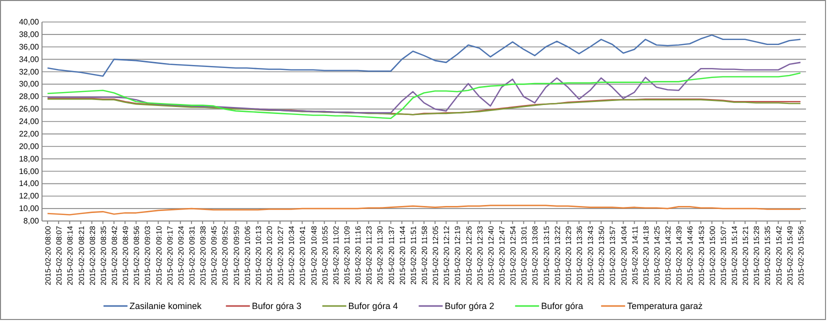 This screenshot has height=331, width=827. Describe the element at coordinates (29, 22) in the screenshot. I see `y-tick-label: 40,00` at that location.